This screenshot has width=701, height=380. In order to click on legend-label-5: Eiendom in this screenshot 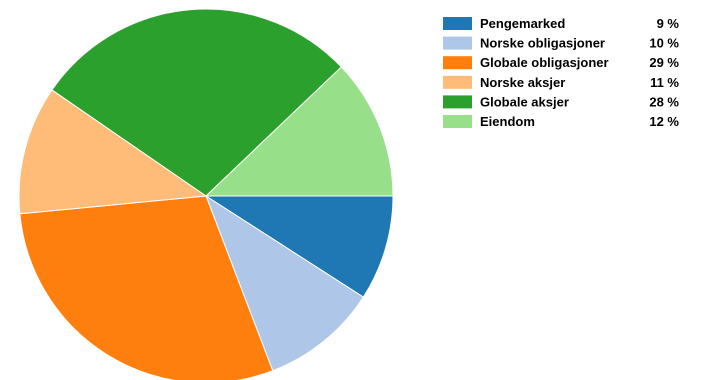, I will do `click(507, 121)`.